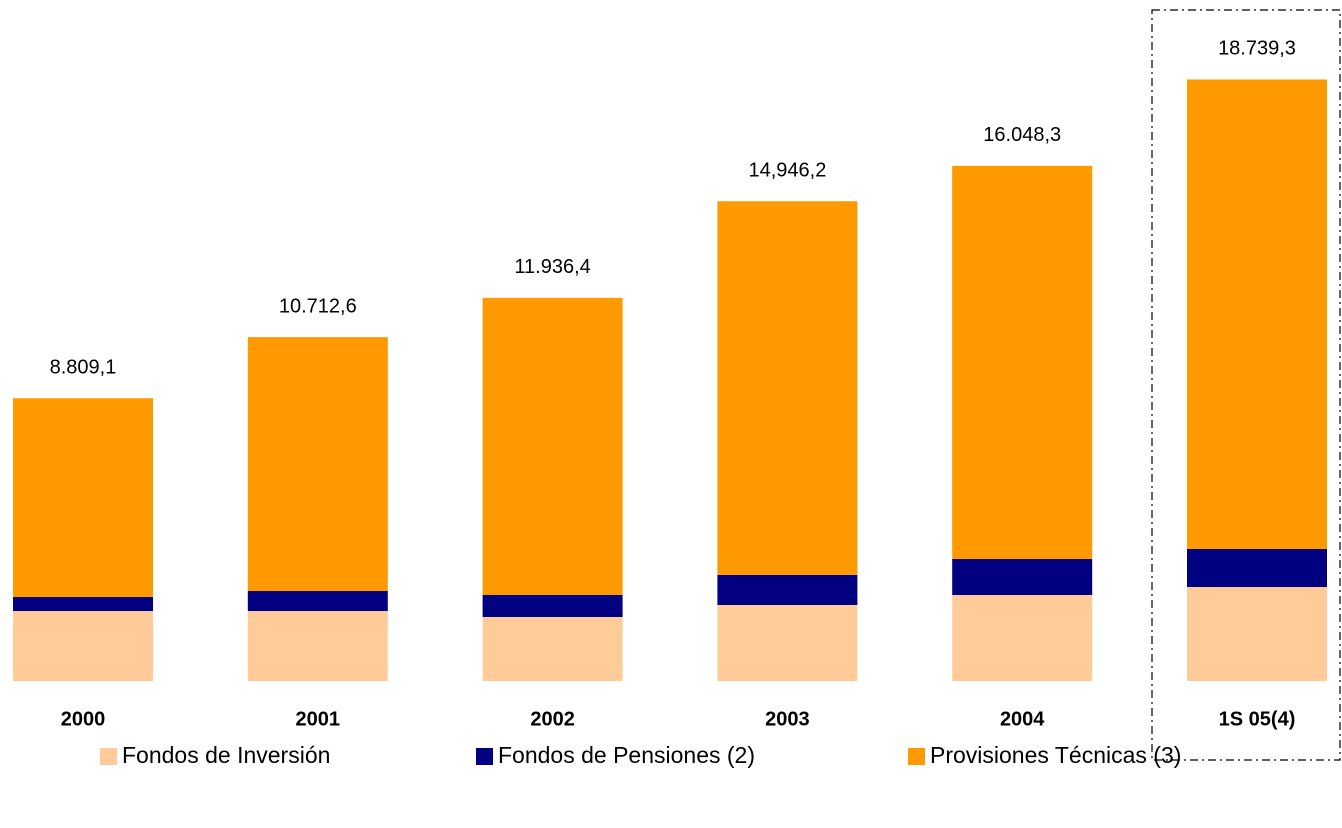  I want to click on x-tick-label: 2001, so click(318, 719).